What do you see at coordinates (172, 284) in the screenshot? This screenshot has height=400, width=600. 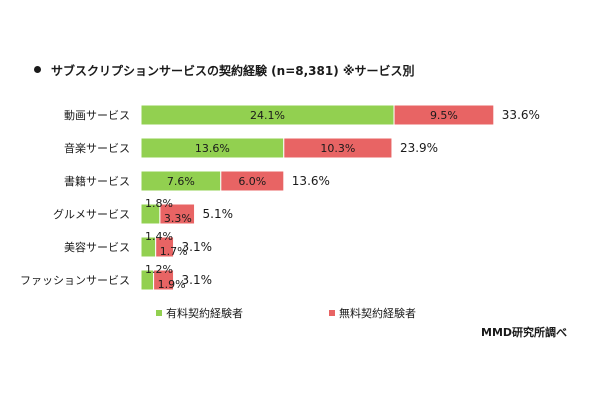 I see `data-label-free: 1.9%` at bounding box center [172, 284].